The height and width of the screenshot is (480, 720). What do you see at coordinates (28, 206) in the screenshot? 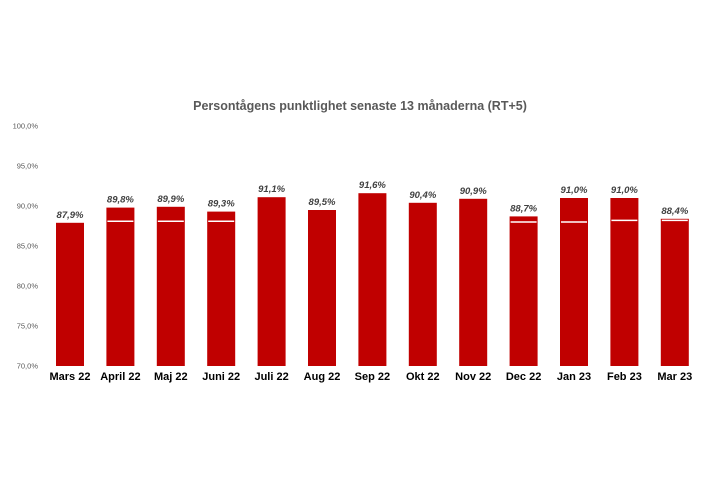
I see `y-tick-label: 90,0%` at bounding box center [28, 206].